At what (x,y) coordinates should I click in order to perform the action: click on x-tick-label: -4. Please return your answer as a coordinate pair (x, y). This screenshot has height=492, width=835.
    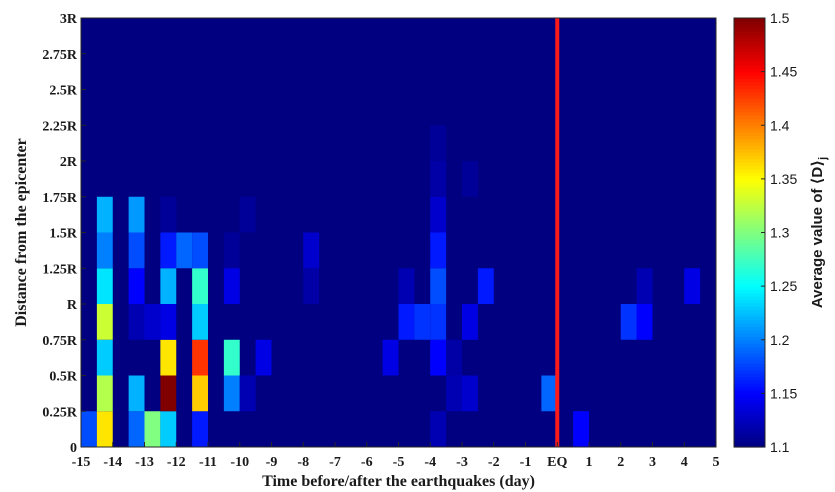
    Looking at the image, I should click on (430, 462).